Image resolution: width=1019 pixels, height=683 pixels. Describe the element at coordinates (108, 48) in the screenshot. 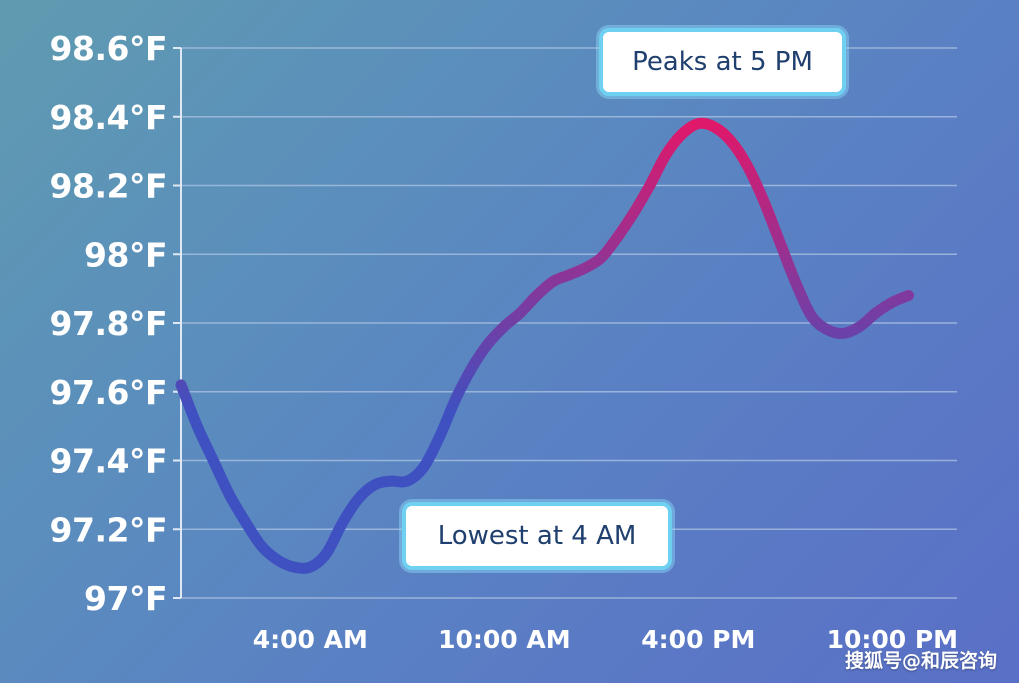

I see `y-tick-label: 98.6°F` at that location.